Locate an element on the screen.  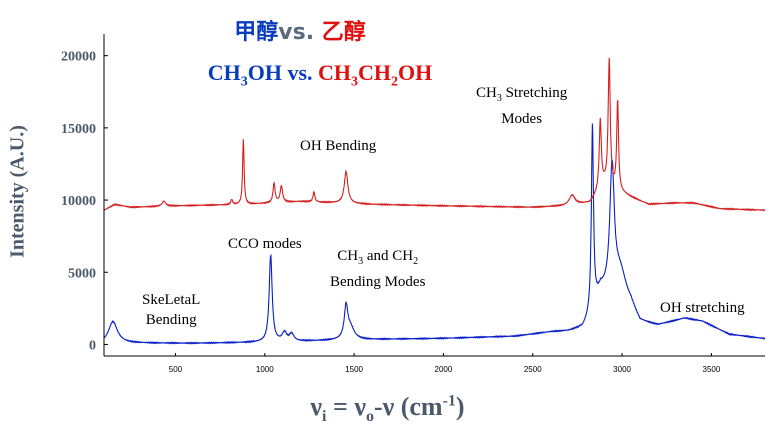
annotation-cco-modes: CCO modes is located at coordinates (265, 244).